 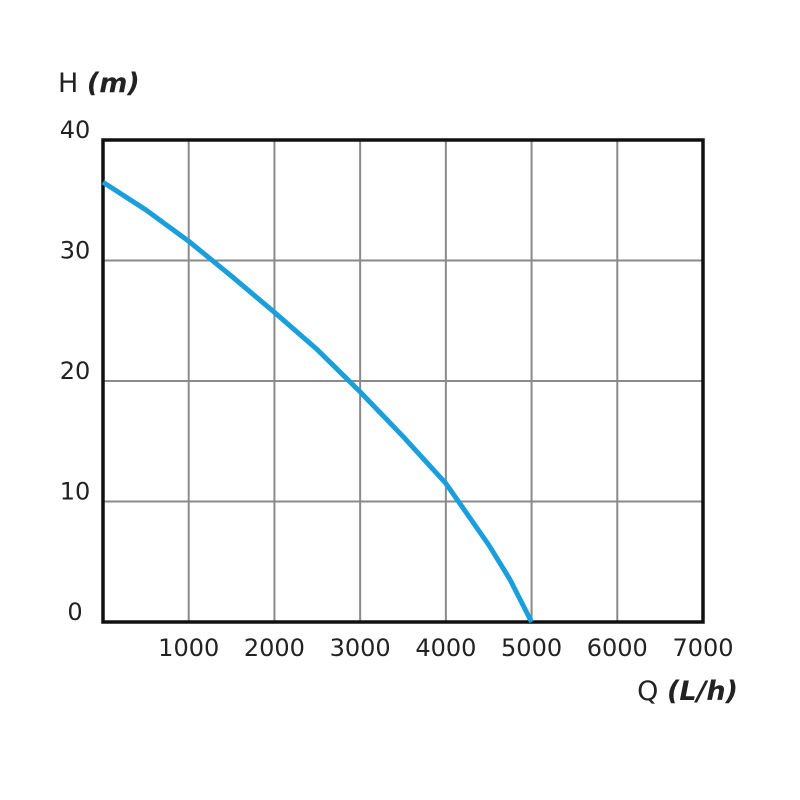 I want to click on y-axis-unit: (m), so click(x=113, y=83).